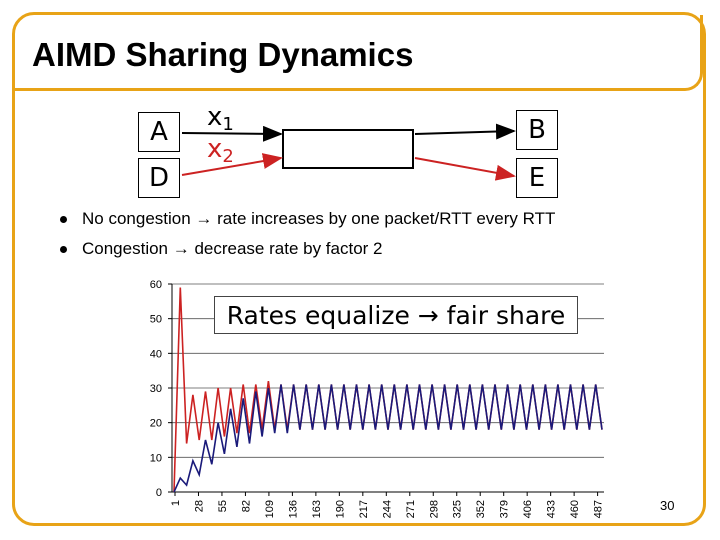 The height and width of the screenshot is (540, 720). I want to click on y-tick-label: 0, so click(159, 493).